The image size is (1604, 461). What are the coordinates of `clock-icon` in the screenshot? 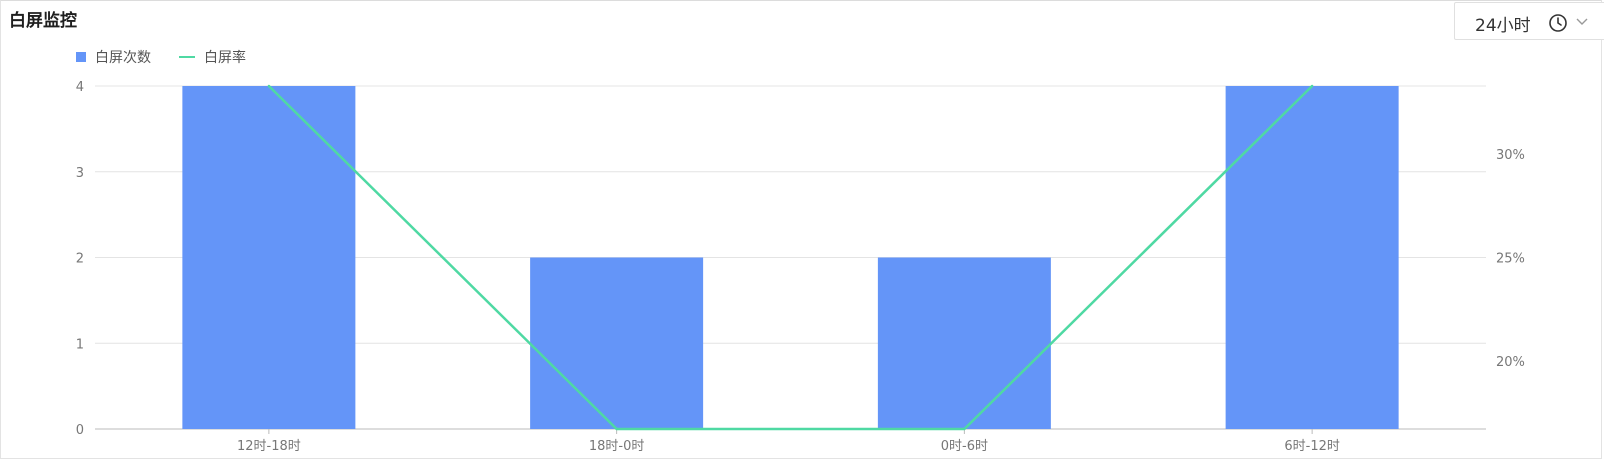 It's located at (1558, 23).